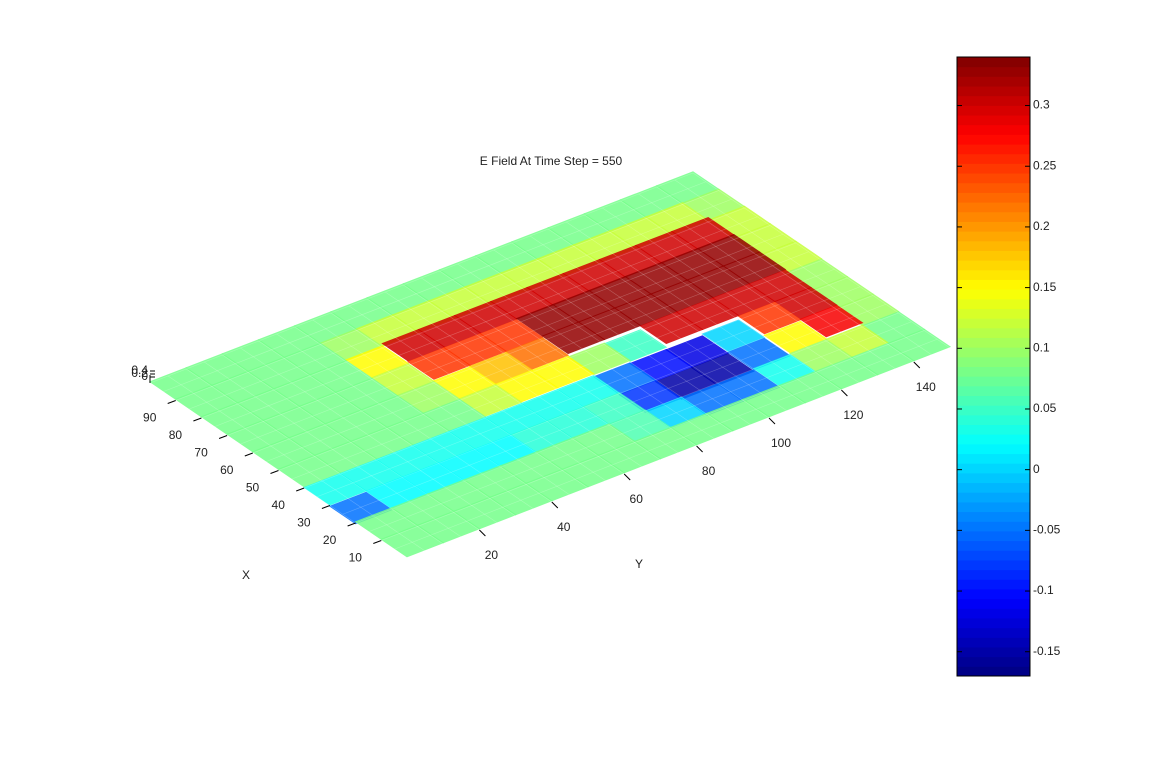  I want to click on colorbar-tick-label: 0.1, so click(1041, 347).